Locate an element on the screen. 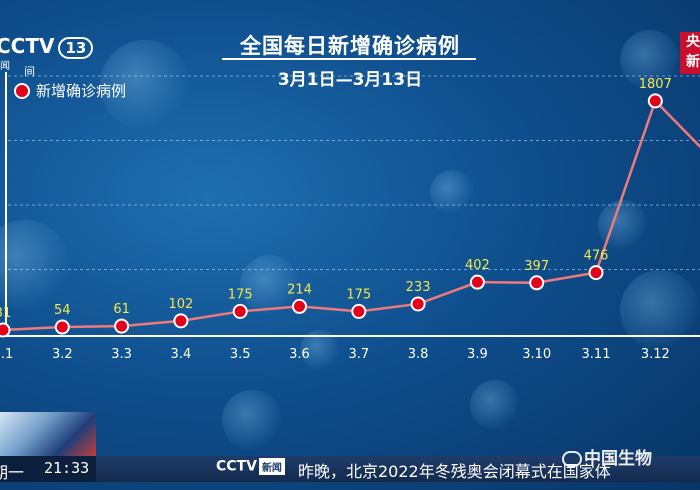  x-tick-label: 3.11 is located at coordinates (596, 354).